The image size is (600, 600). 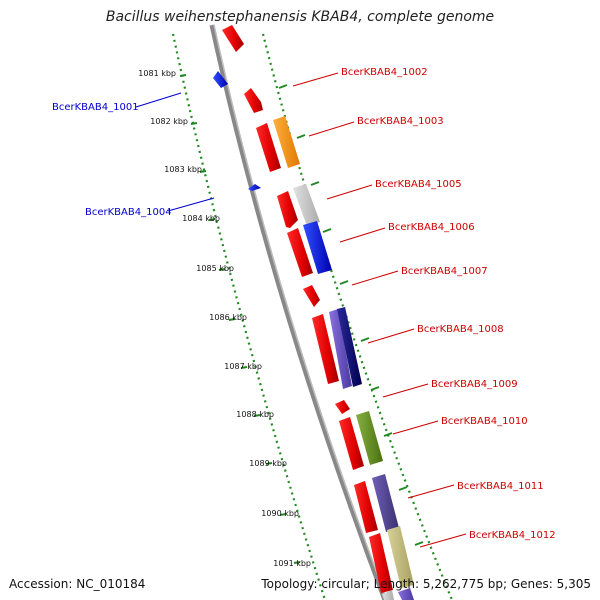 I want to click on cog-khaki, so click(x=400, y=557).